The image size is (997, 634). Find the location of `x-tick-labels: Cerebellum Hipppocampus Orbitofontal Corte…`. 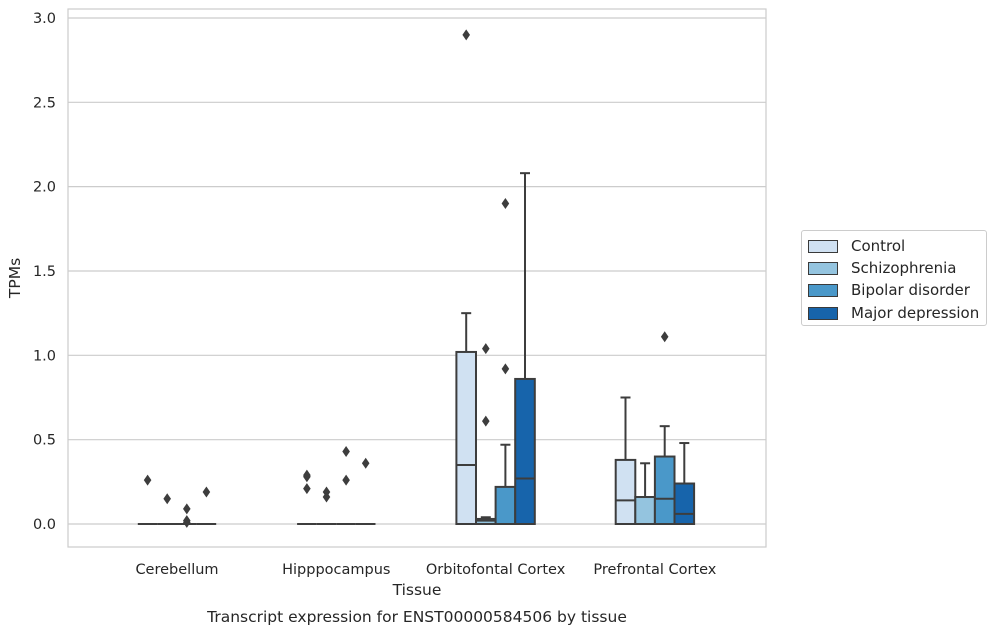

x-tick-labels: Cerebellum Hipppocampus Orbitofontal Corte… is located at coordinates (425, 570).